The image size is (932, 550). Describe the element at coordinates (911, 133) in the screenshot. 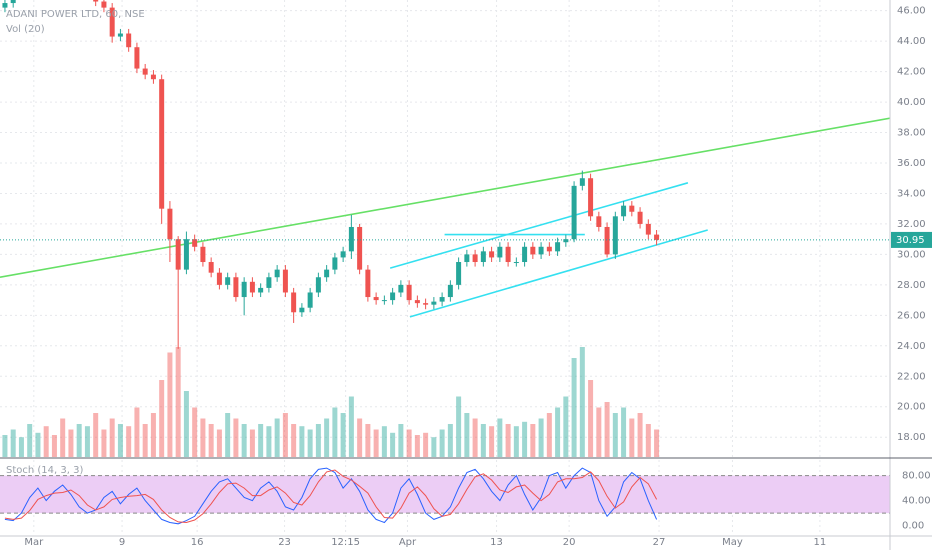

I see `y-tick-label: 38.00` at that location.